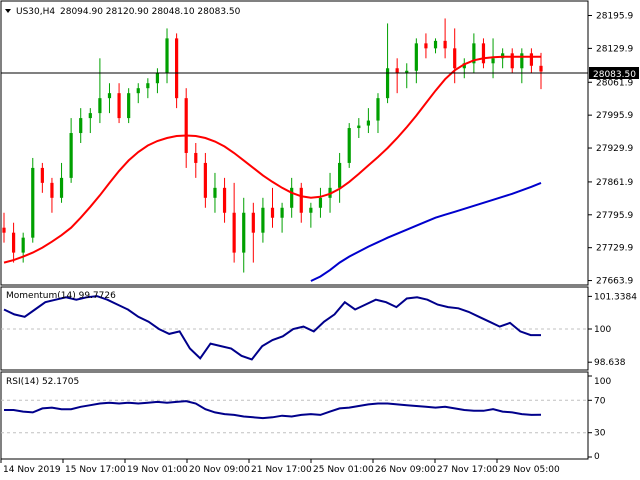  I want to click on rsi-tick-label: 70, so click(600, 401).